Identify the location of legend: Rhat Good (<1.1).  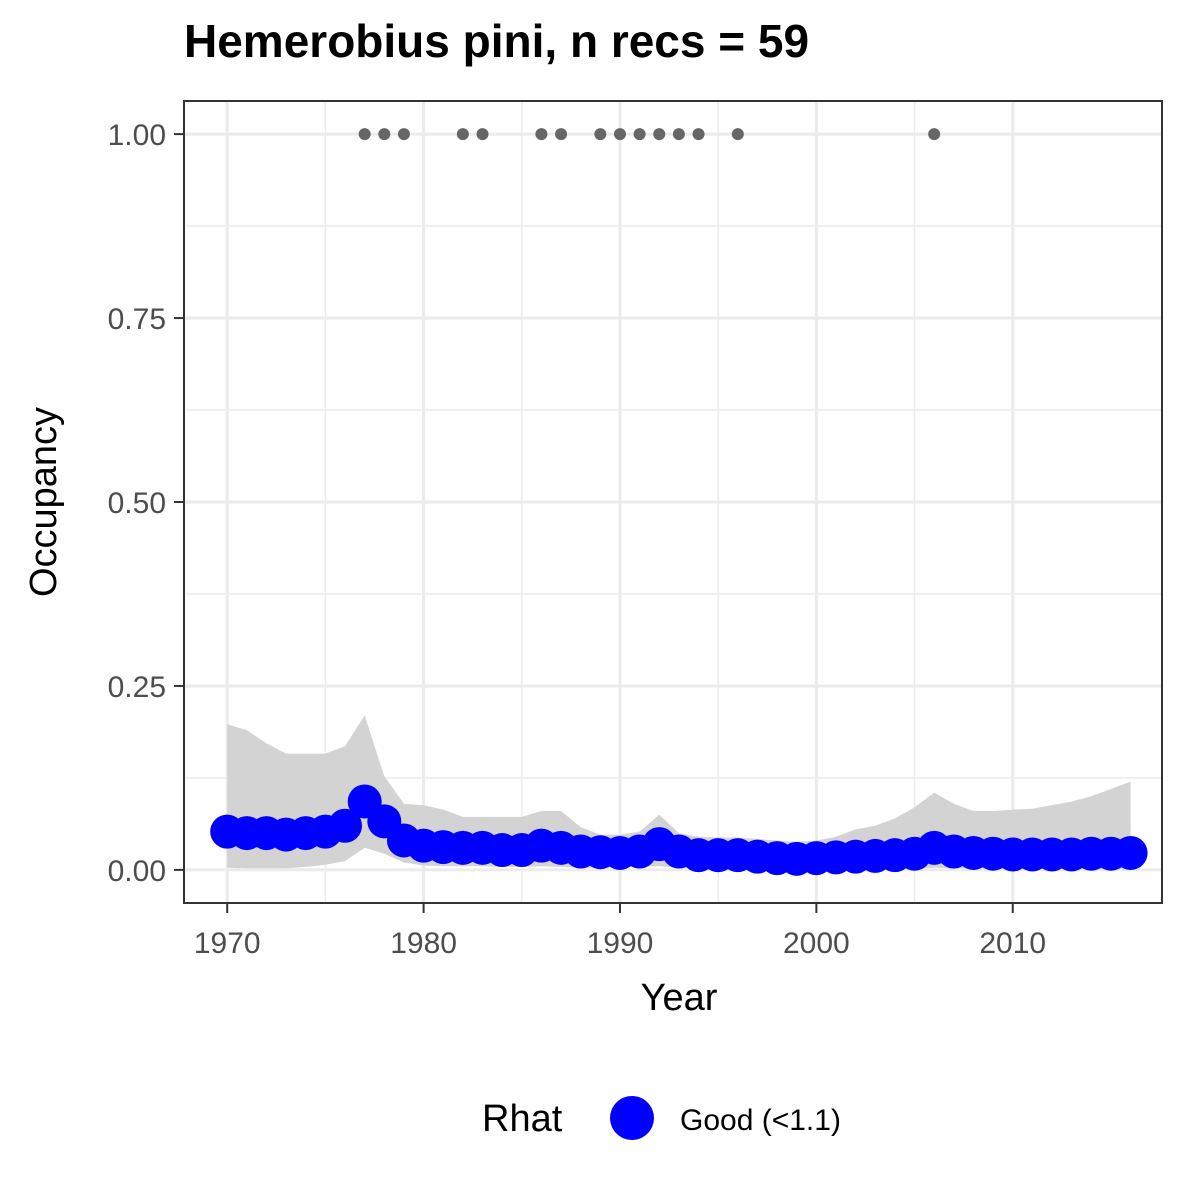
(600, 1120).